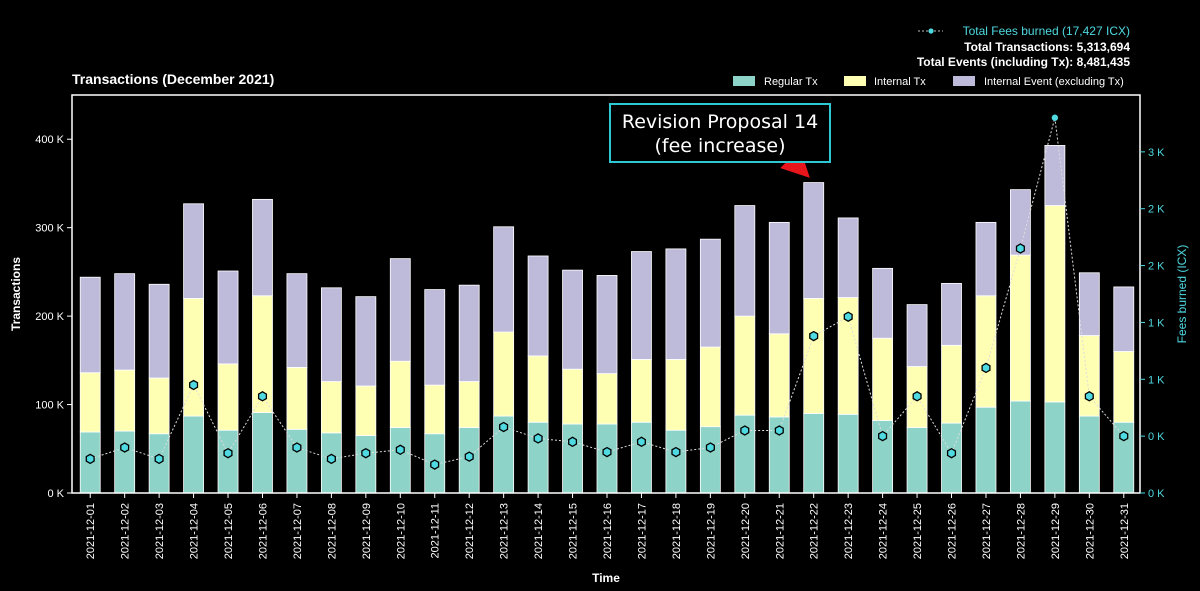 Image resolution: width=1200 pixels, height=591 pixels. Describe the element at coordinates (780, 531) in the screenshot. I see `x-tick-label: 2021-12-21` at that location.